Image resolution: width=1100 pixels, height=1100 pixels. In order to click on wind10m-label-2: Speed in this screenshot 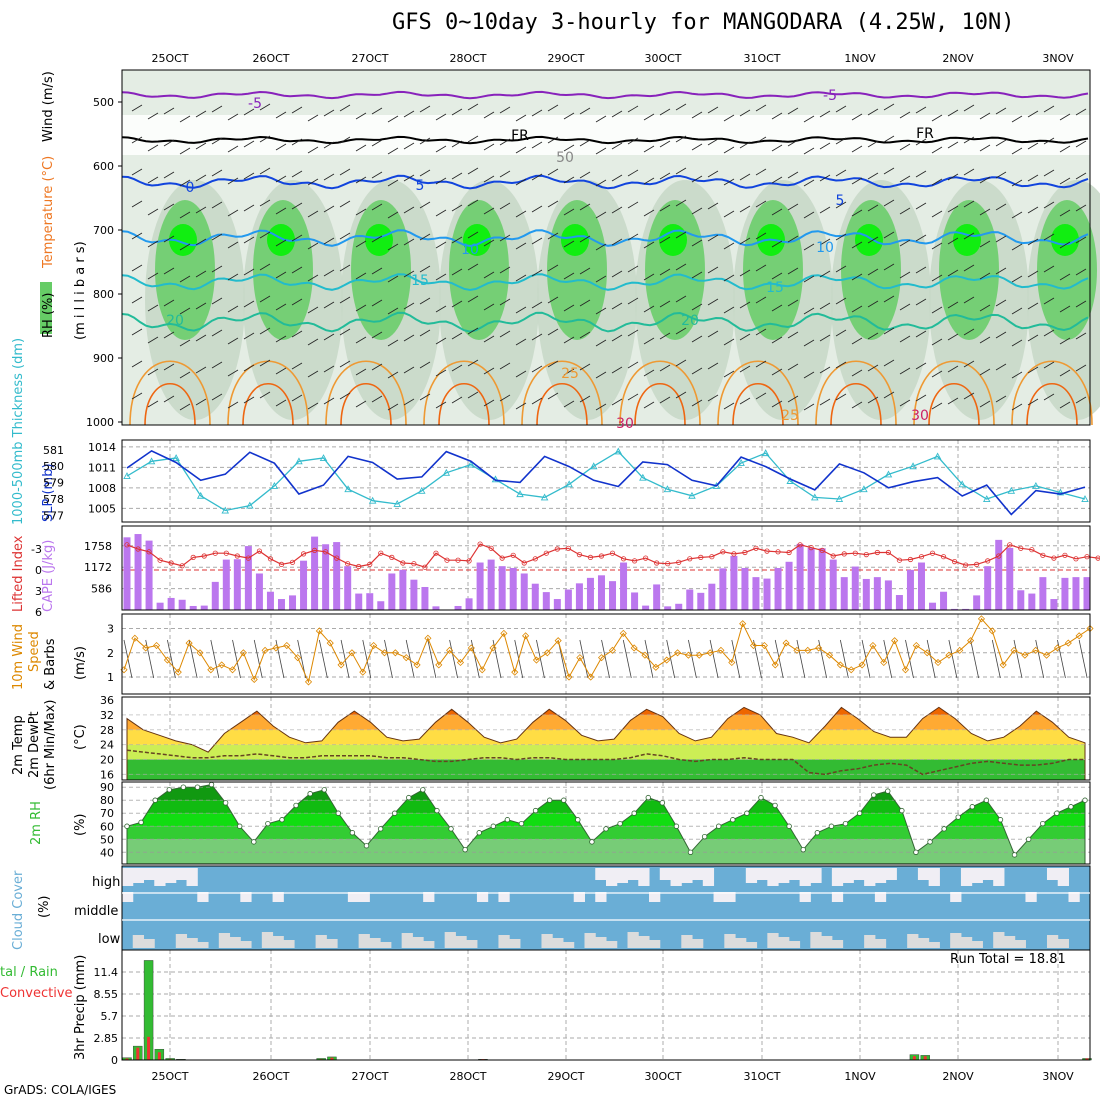, I will do `click(34, 651)`.